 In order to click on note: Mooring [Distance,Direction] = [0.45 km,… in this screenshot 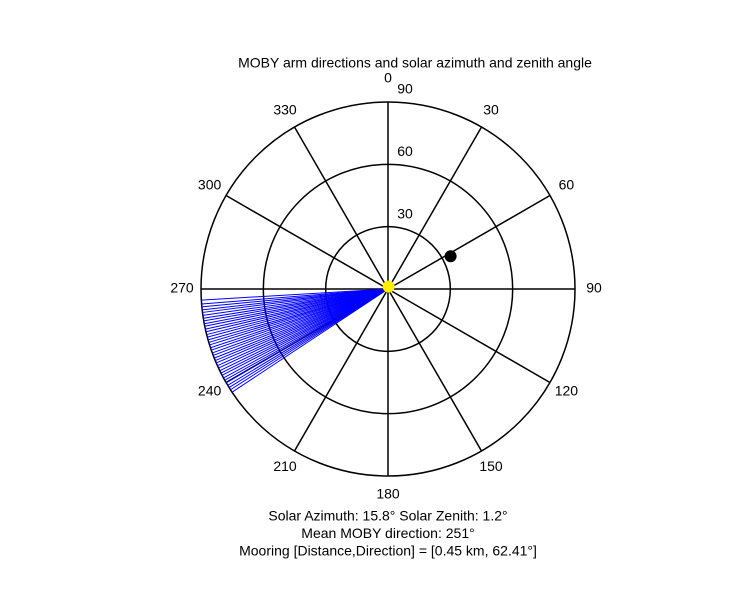, I will do `click(388, 551)`.